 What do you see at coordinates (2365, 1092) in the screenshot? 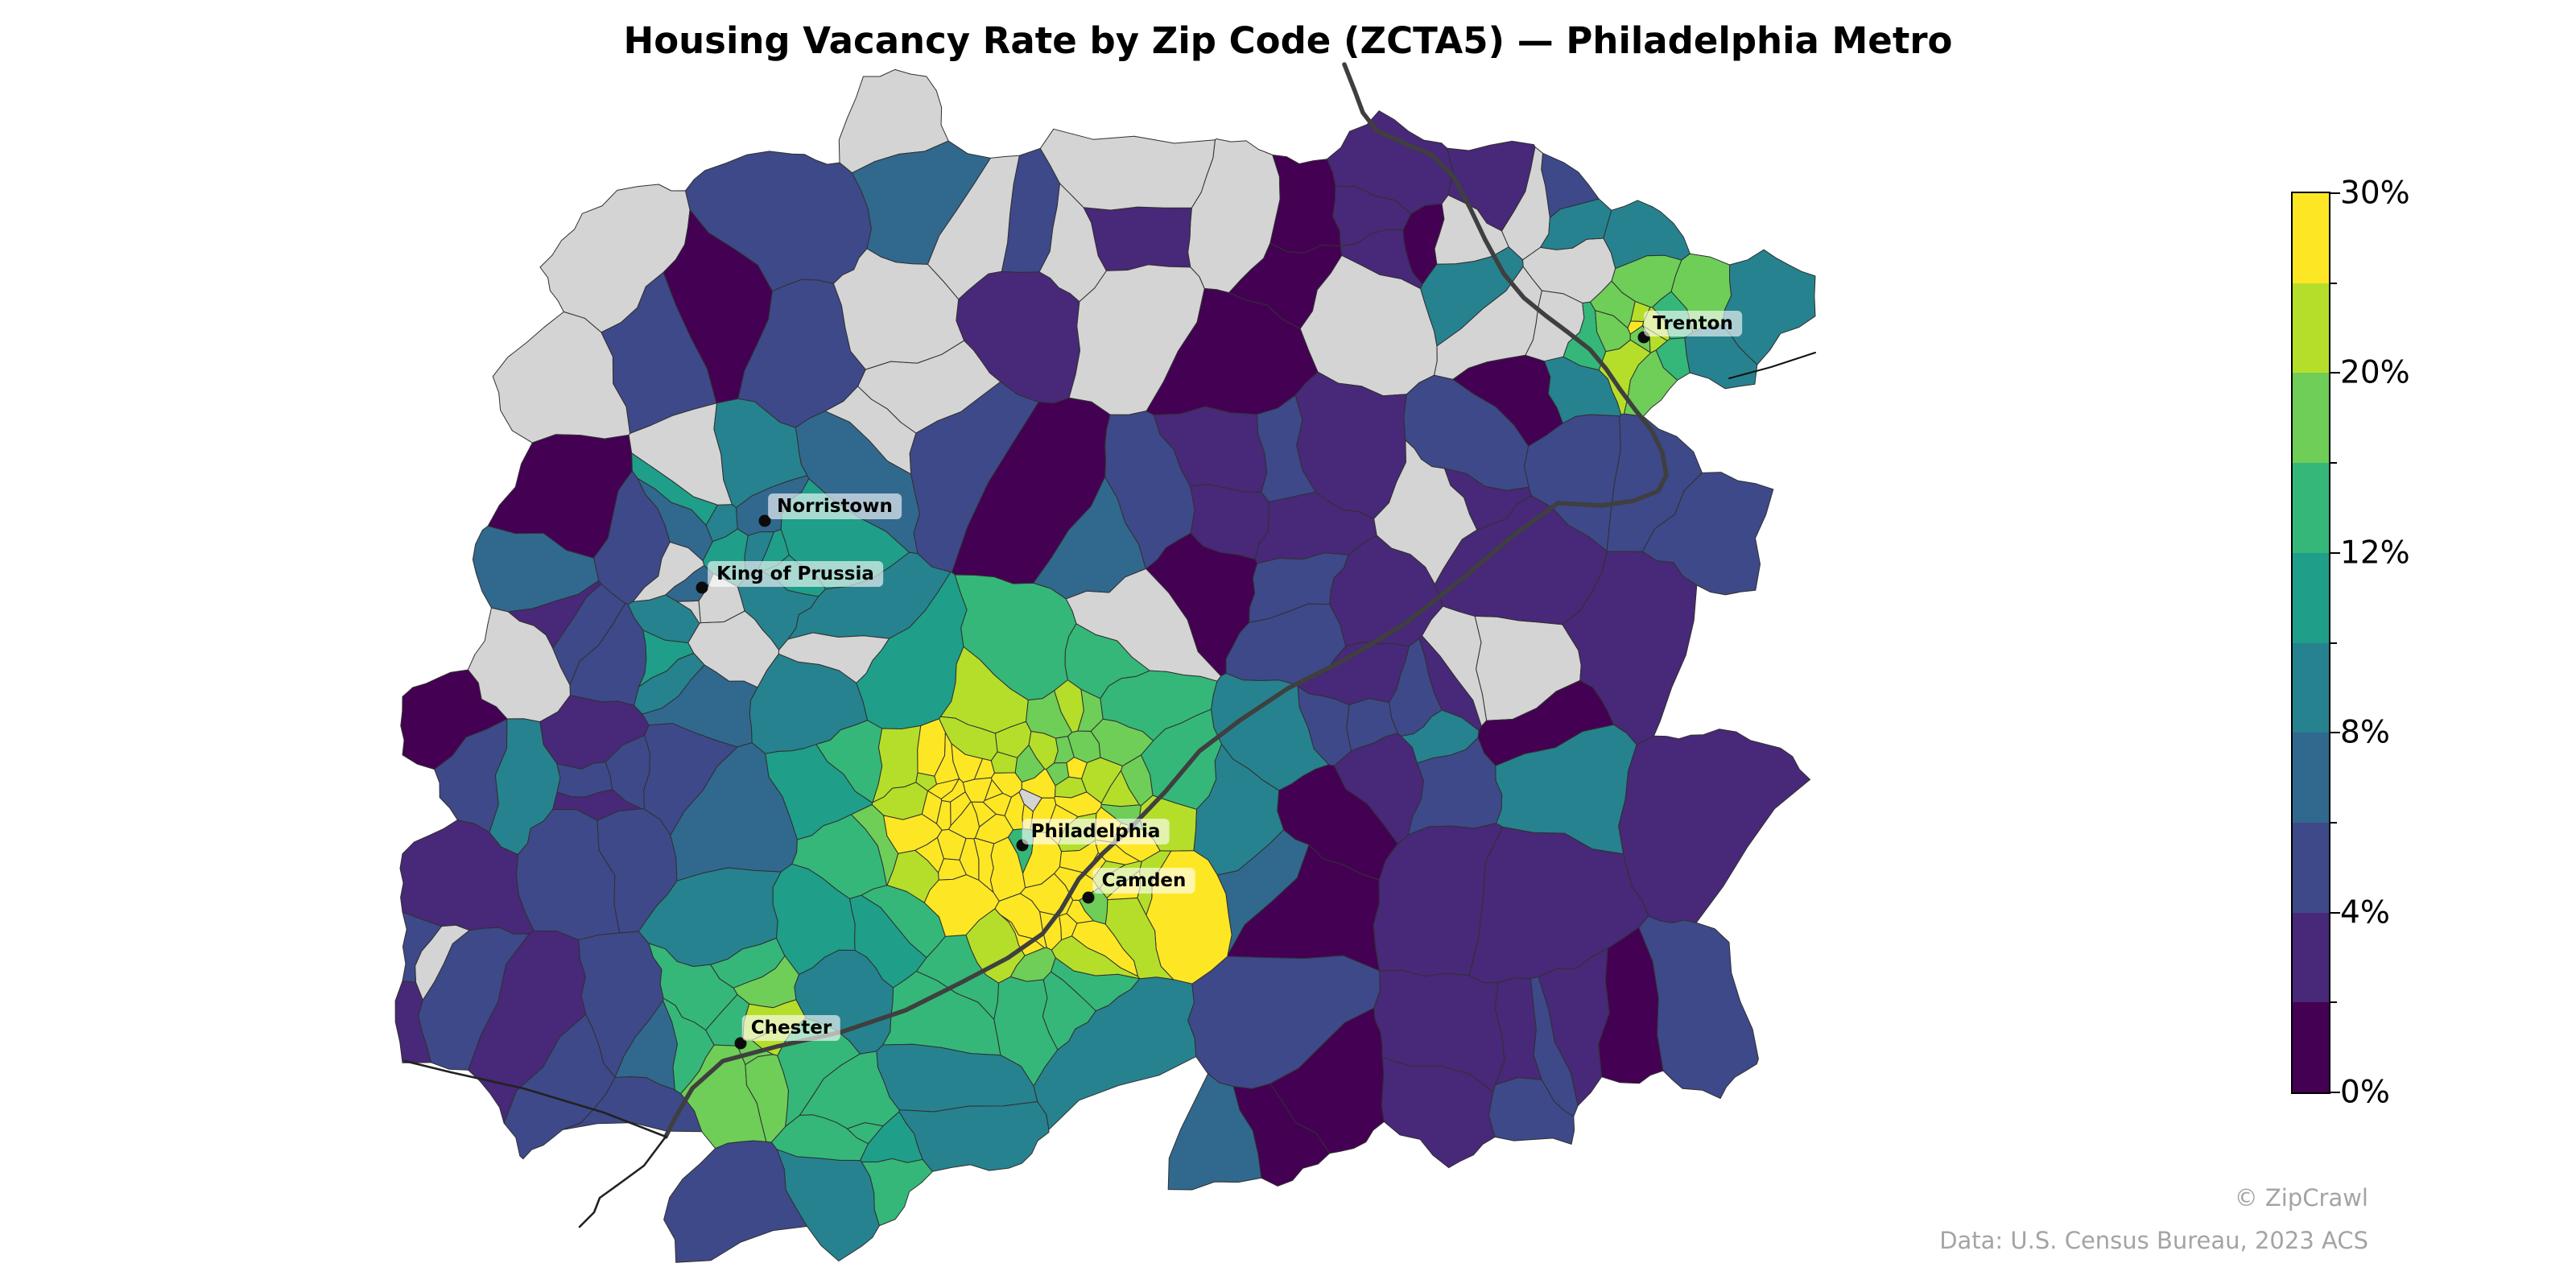
I see `colorbar-tick-label: 0%` at bounding box center [2365, 1092].